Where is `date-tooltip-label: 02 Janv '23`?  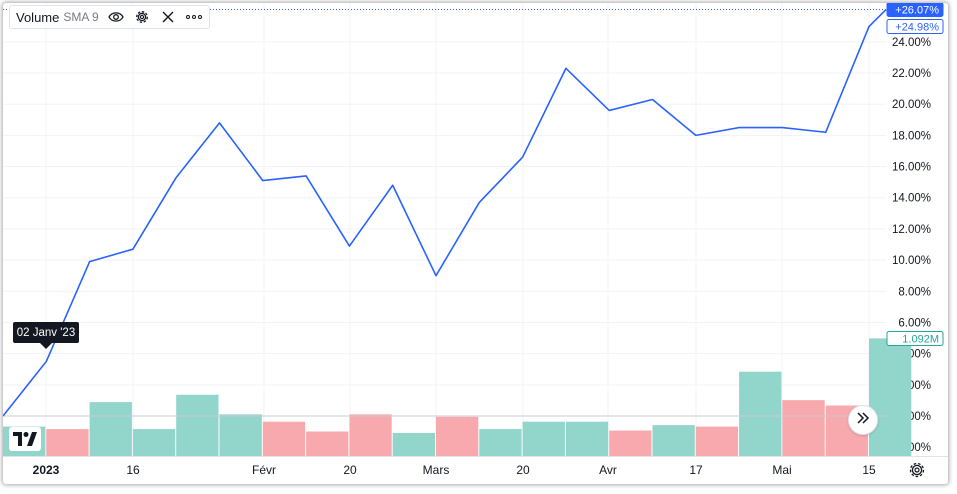 date-tooltip-label: 02 Janv '23 is located at coordinates (46, 333).